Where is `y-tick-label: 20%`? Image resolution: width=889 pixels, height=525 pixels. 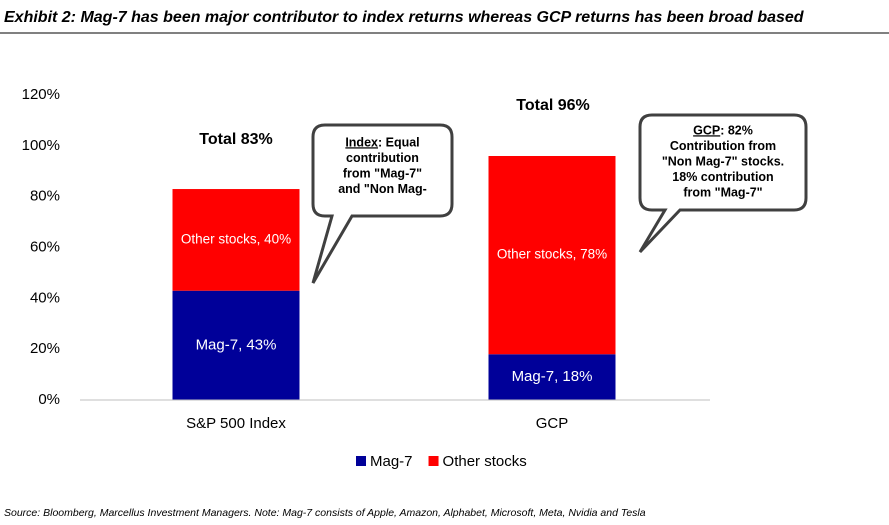 y-tick-label: 20% is located at coordinates (45, 348).